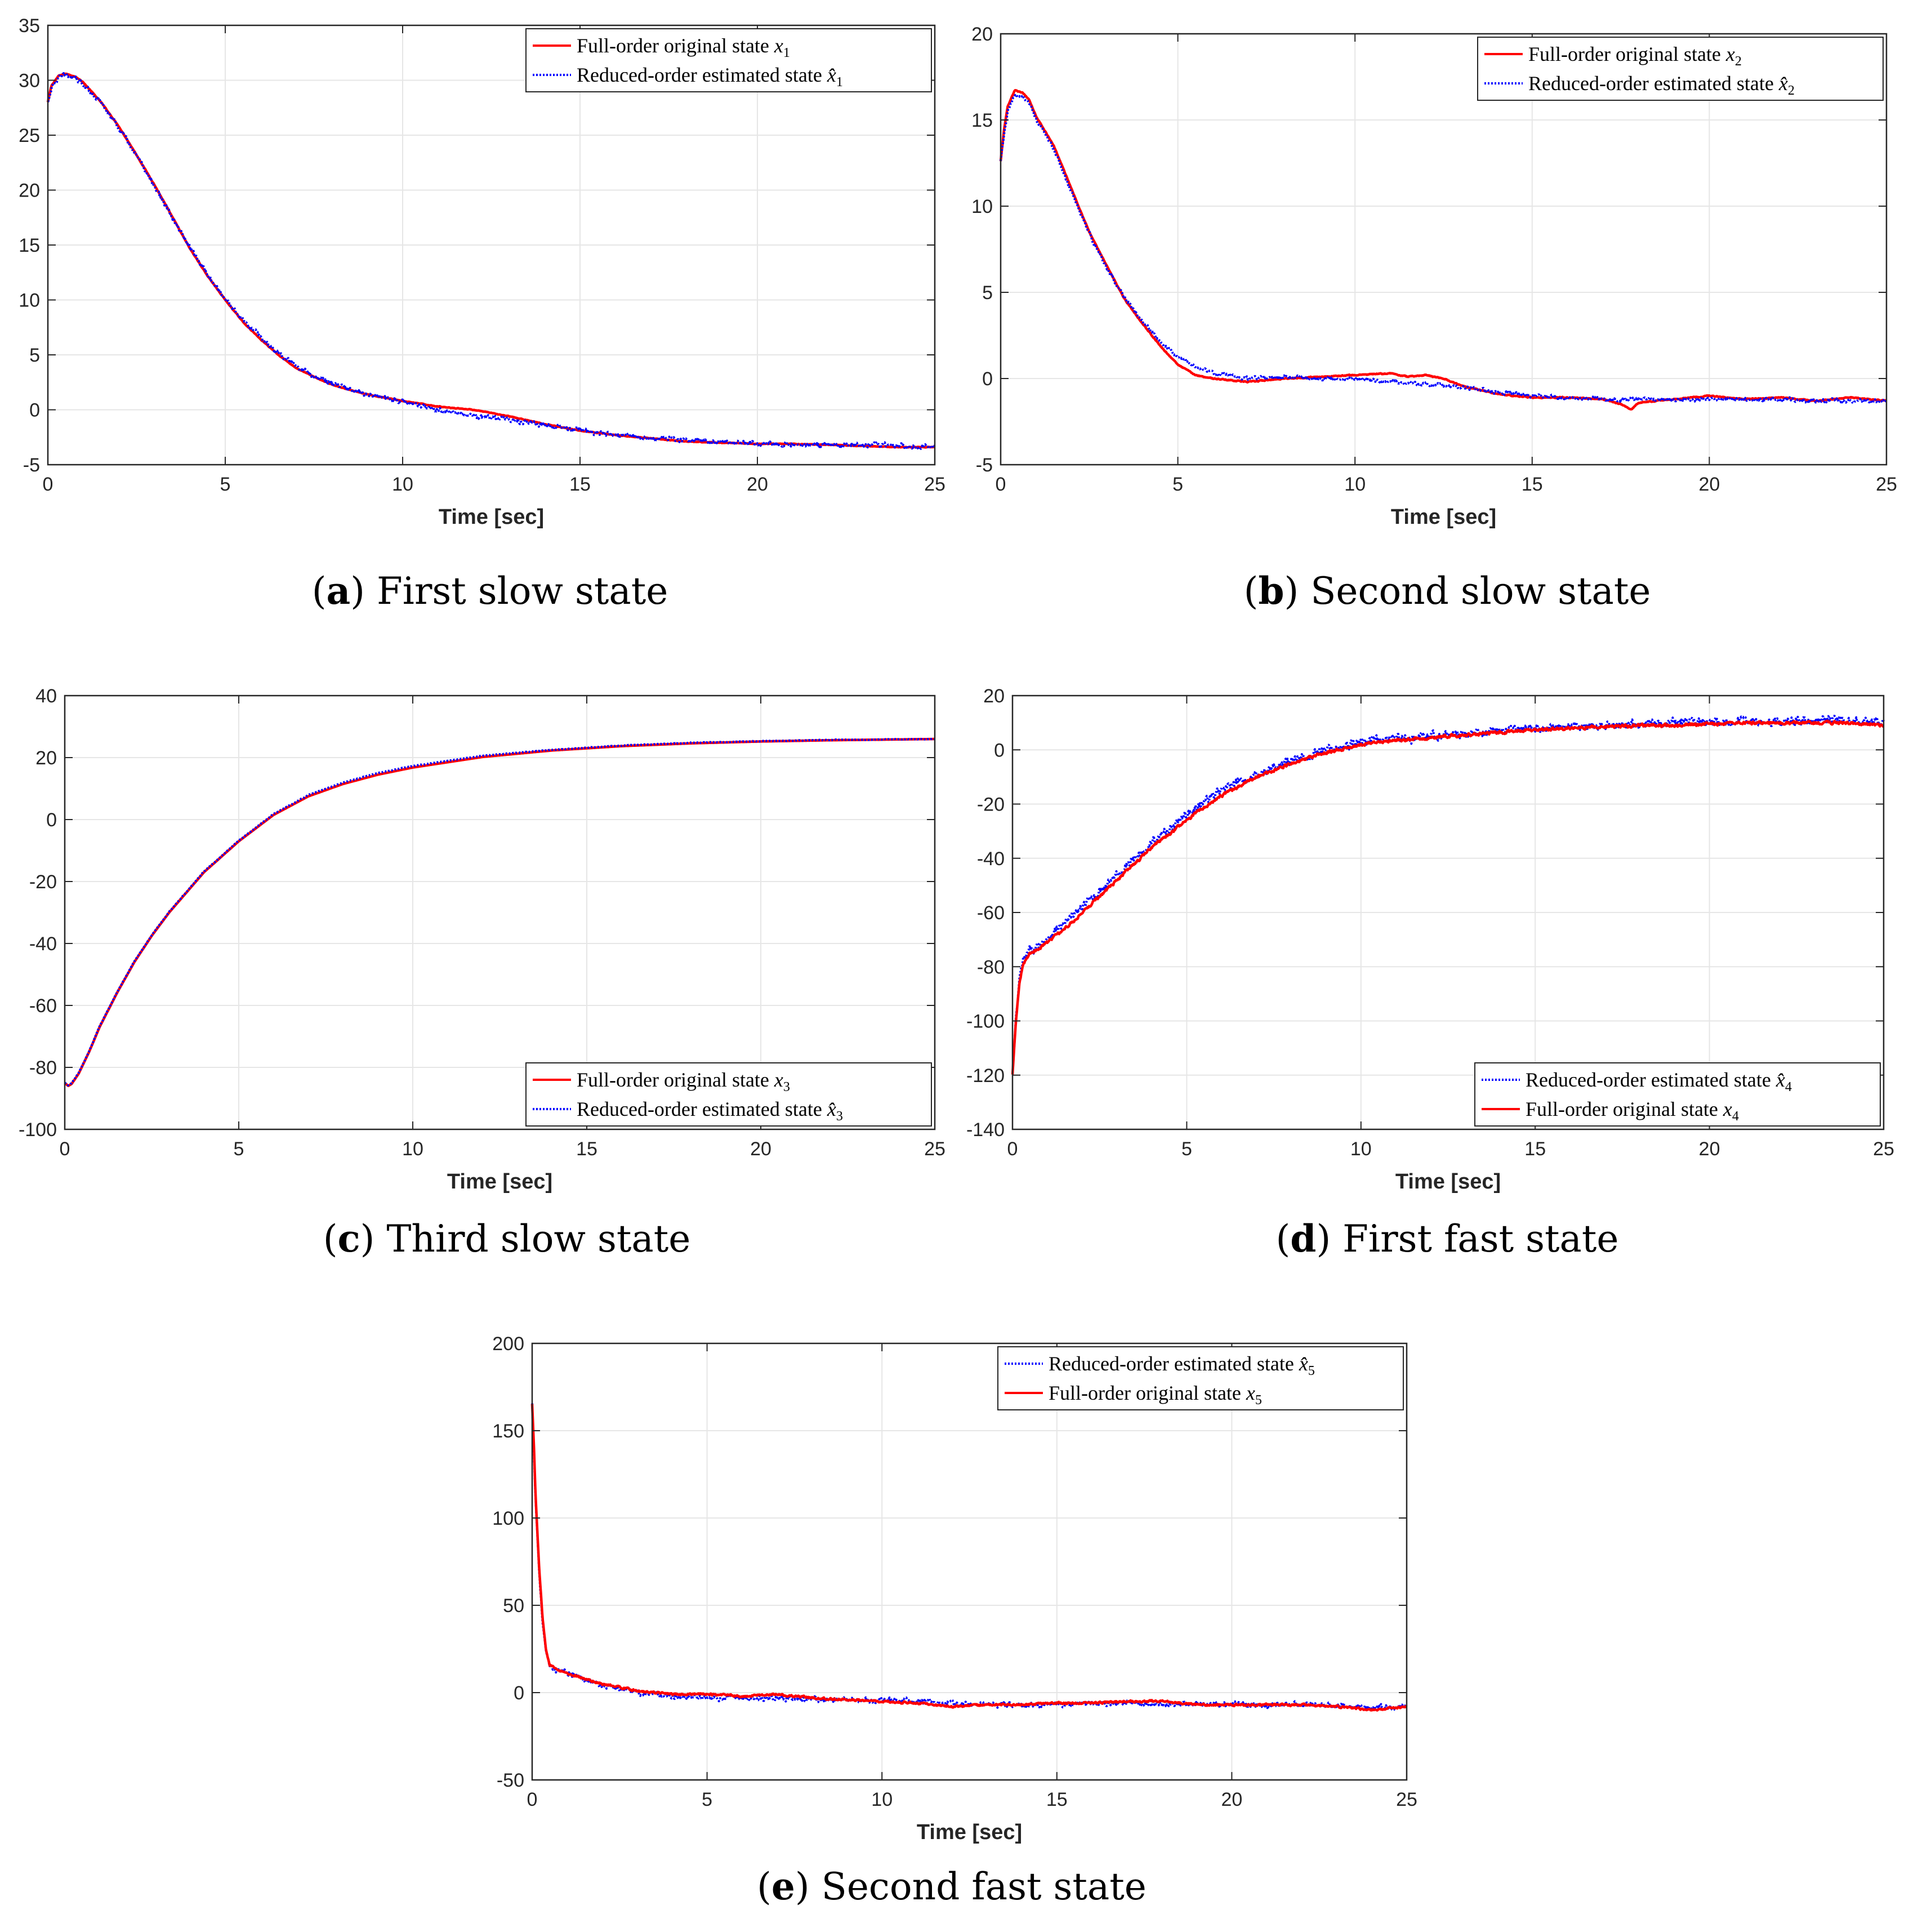 This screenshot has width=1909, height=1932. Describe the element at coordinates (839, 1116) in the screenshot. I see `legend-entry-subscript: 3` at that location.